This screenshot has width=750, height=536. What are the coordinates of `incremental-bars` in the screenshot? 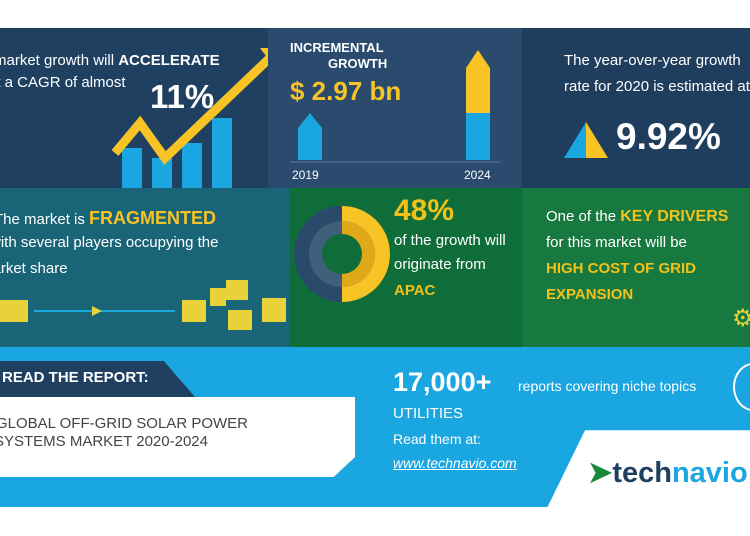 It's located at (395, 106).